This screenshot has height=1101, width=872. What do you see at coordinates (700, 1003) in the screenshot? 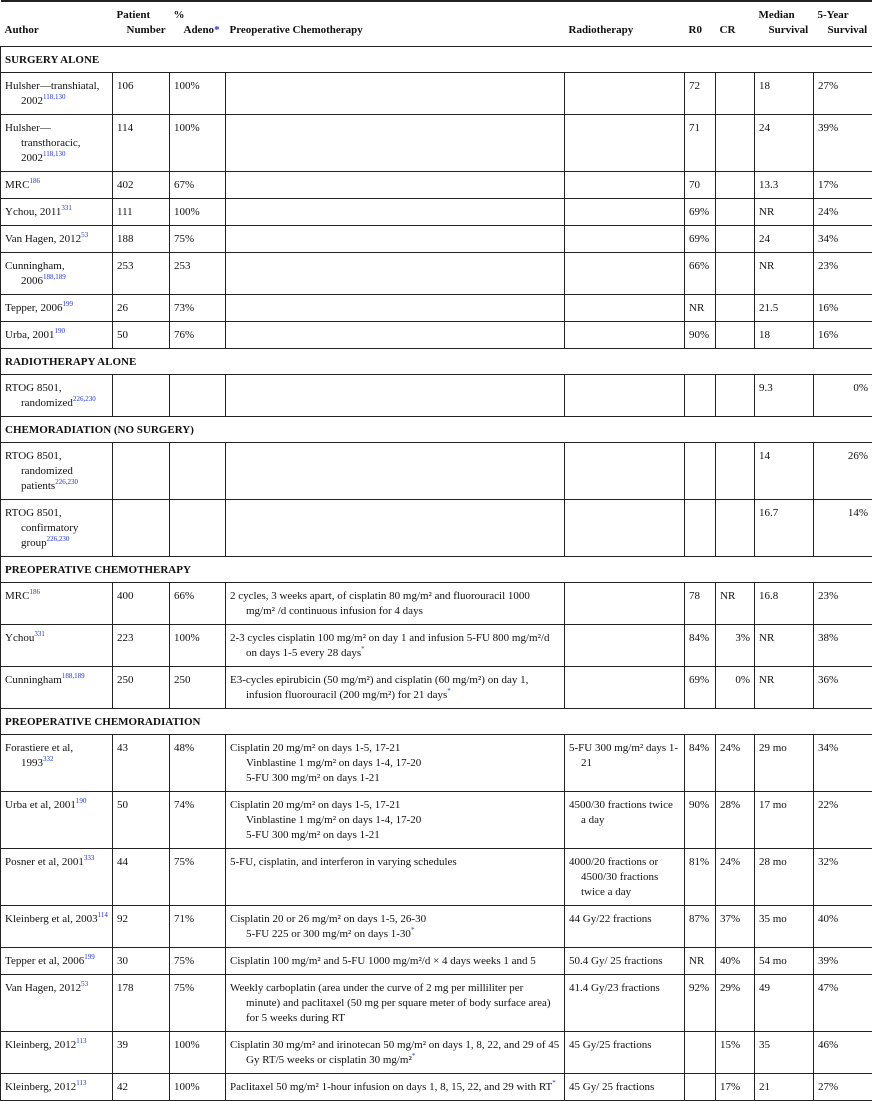
I see `r0-cell: 92%` at bounding box center [700, 1003].